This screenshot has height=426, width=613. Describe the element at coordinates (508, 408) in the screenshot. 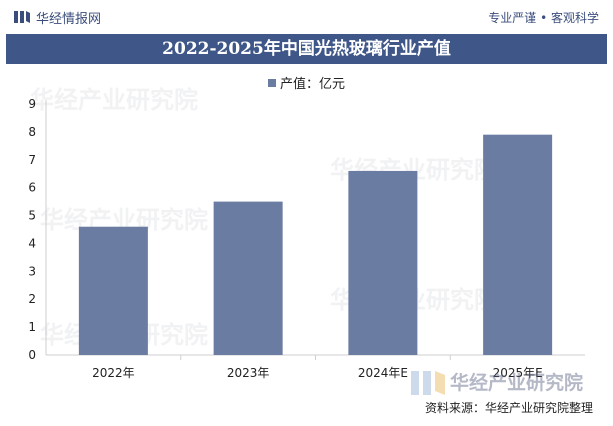

I see `source-note: 资料来源：华经产业研究院整理` at that location.